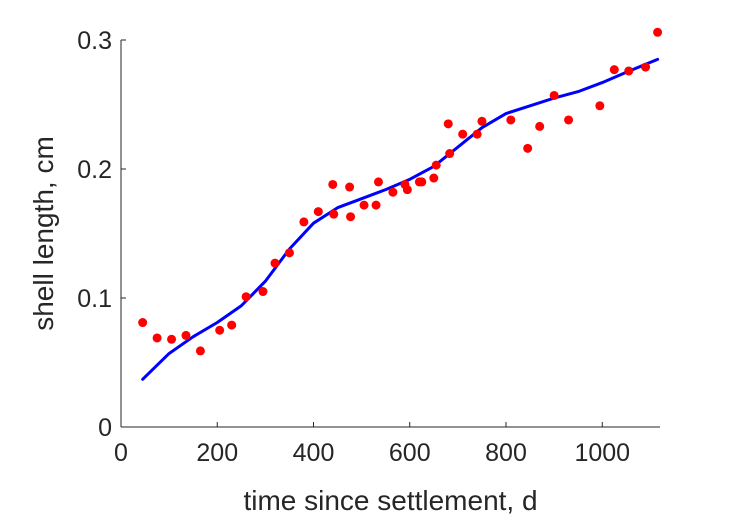 Image resolution: width=729 pixels, height=521 pixels. What do you see at coordinates (94, 299) in the screenshot?
I see `y-tick-label: 0.1` at bounding box center [94, 299].